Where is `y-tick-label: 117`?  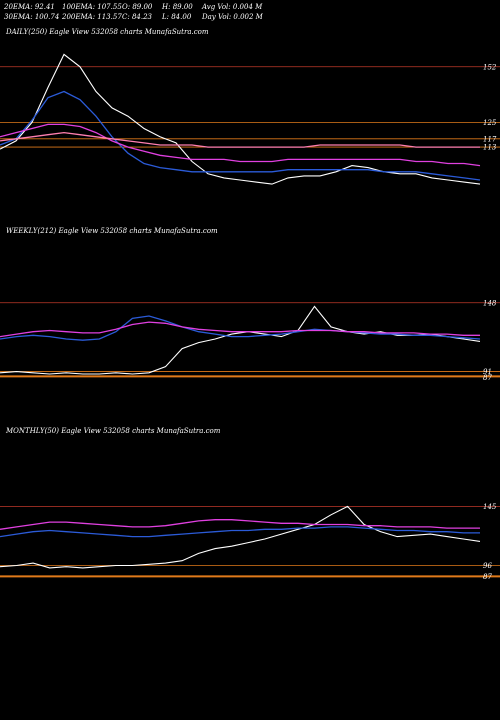
y-tick-label: 117 is located at coordinates (490, 139).